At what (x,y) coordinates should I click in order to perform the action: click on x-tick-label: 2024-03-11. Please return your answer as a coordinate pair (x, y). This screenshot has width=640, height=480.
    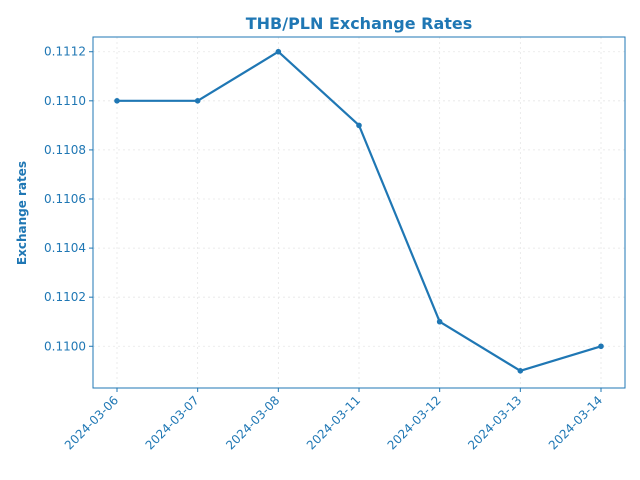
    Looking at the image, I should click on (333, 422).